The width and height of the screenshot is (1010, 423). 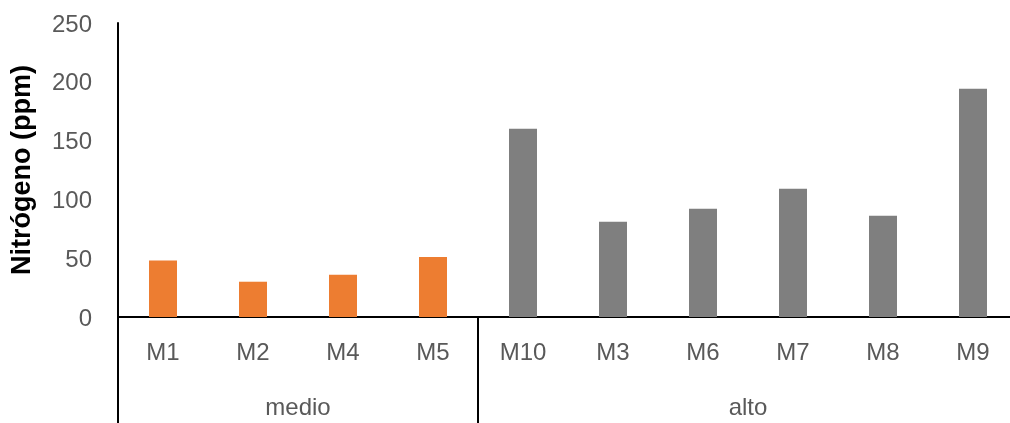 What do you see at coordinates (748, 406) in the screenshot?
I see `text: alto` at bounding box center [748, 406].